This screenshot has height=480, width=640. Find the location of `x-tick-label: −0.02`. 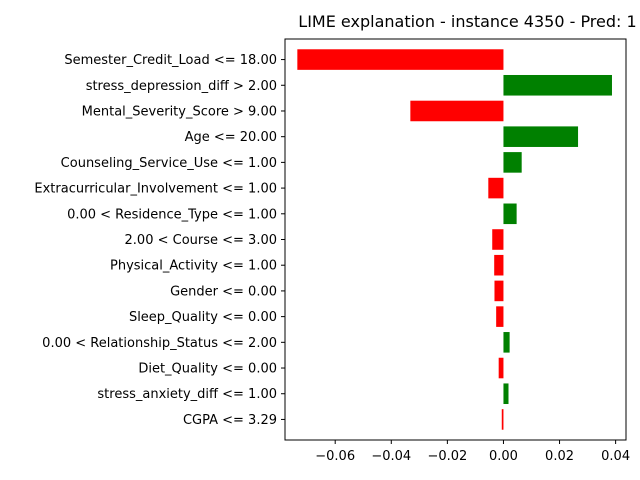

x-tick-label: −0.02 is located at coordinates (447, 456).